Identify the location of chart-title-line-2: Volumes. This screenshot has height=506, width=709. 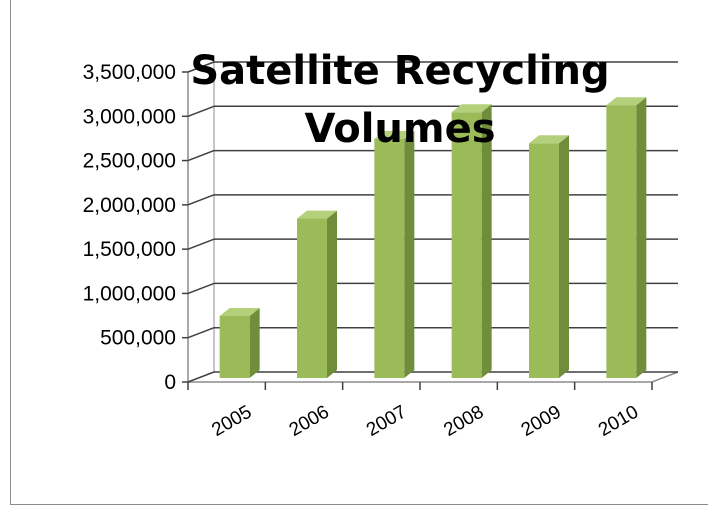
(399, 129).